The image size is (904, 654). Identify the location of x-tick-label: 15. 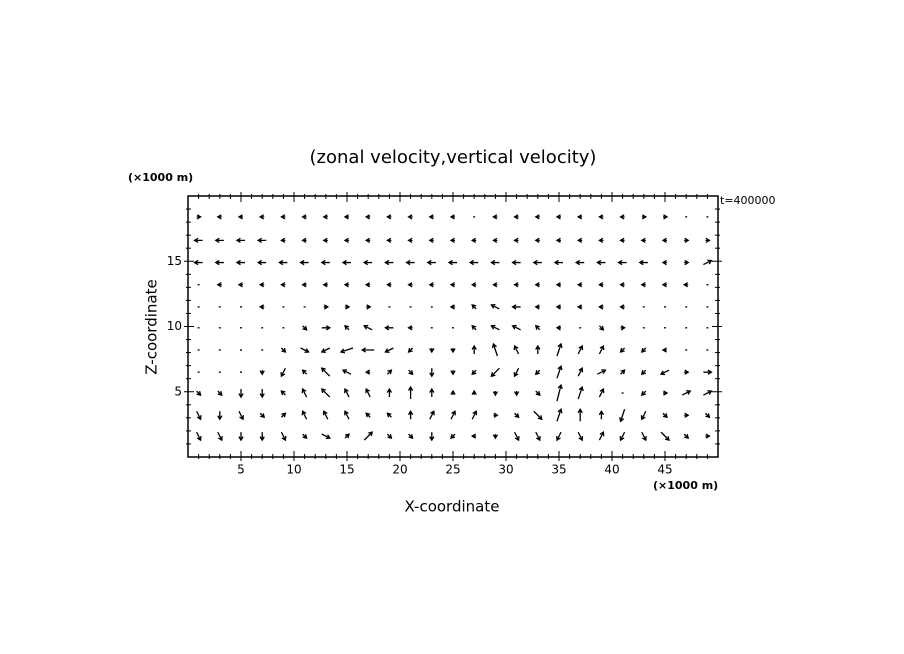
(346, 470).